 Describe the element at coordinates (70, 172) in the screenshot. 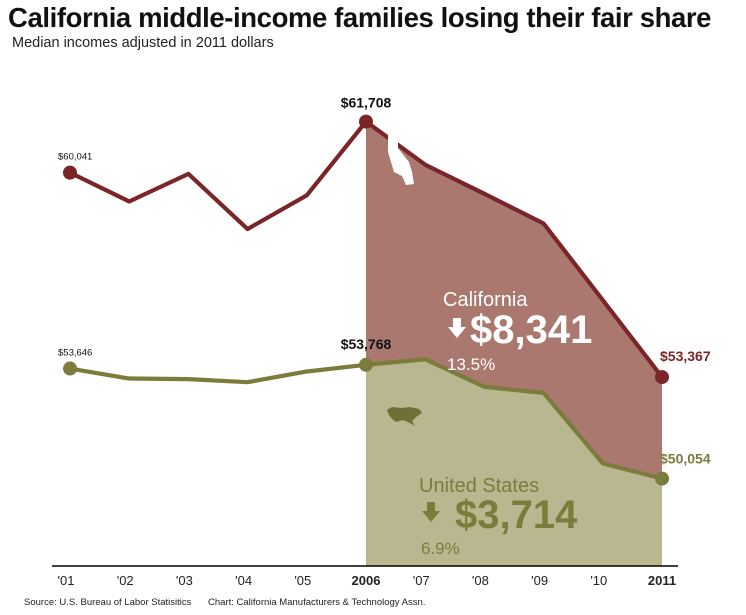

I see `point-california-2001` at that location.